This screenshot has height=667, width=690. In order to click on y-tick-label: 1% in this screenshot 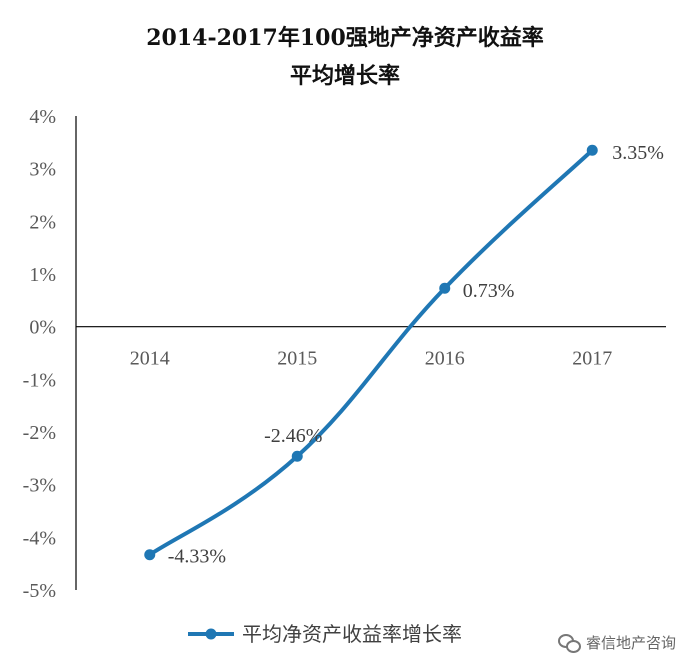, I will do `click(42, 275)`.